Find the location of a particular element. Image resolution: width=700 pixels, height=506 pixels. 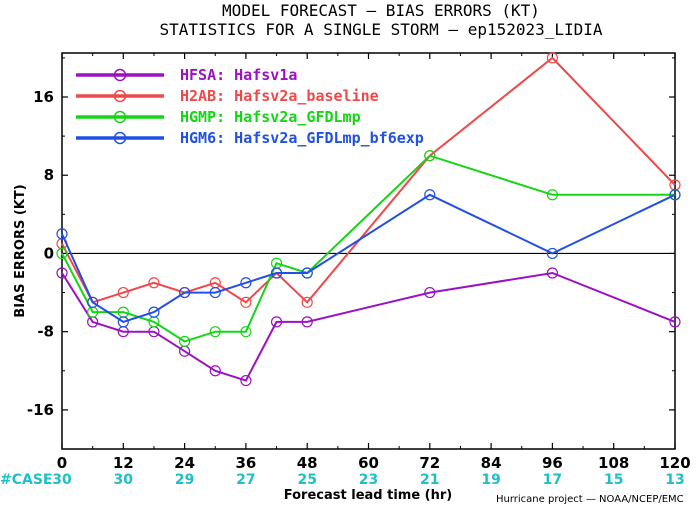

case-count: 17 is located at coordinates (552, 480).